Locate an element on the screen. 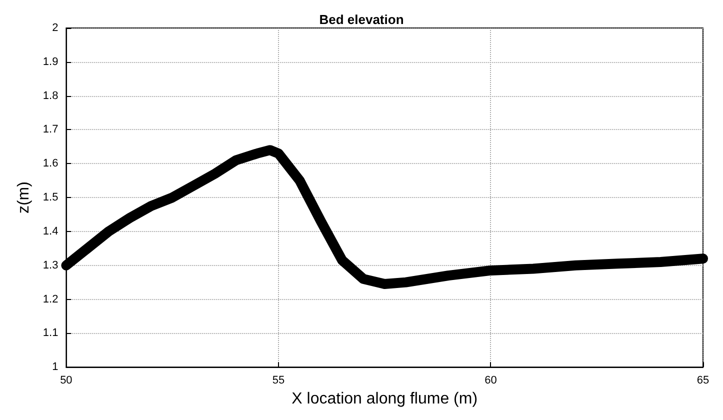 Image resolution: width=723 pixels, height=420 pixels. y-tick-label: 1.6 is located at coordinates (50, 164).